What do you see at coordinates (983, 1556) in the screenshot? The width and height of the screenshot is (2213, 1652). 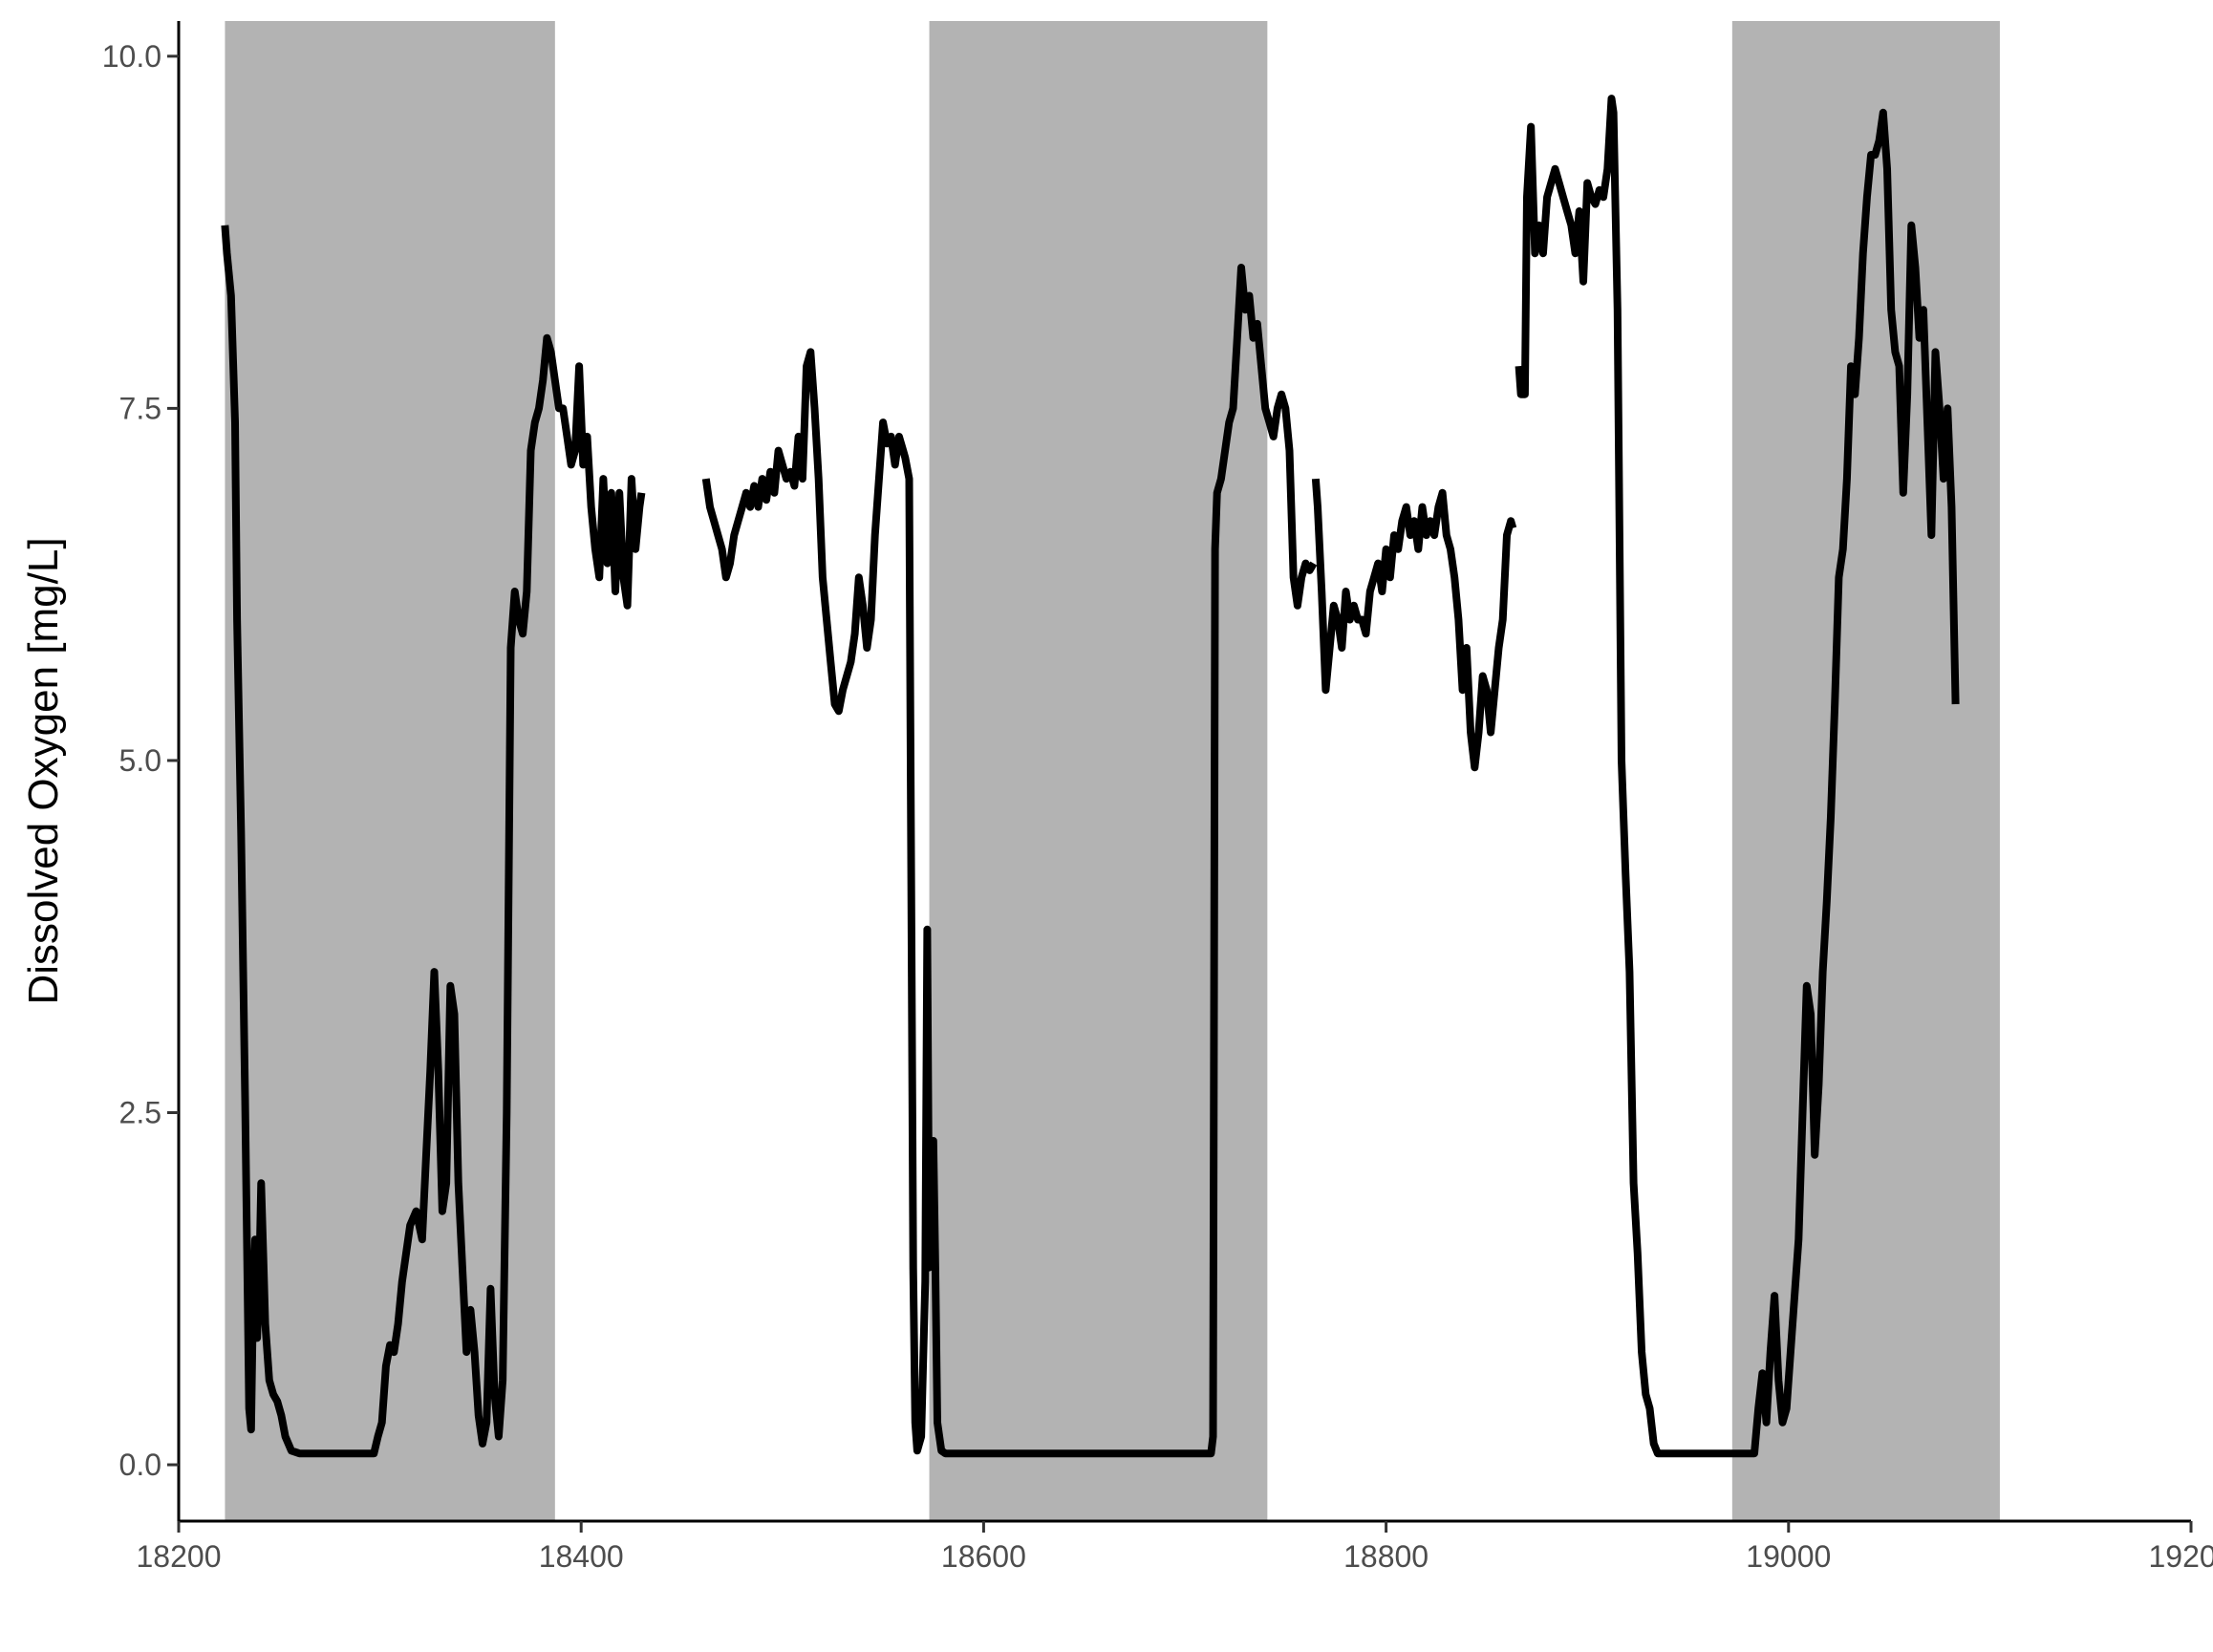 I see `x-tick-label: 18600` at bounding box center [983, 1556].